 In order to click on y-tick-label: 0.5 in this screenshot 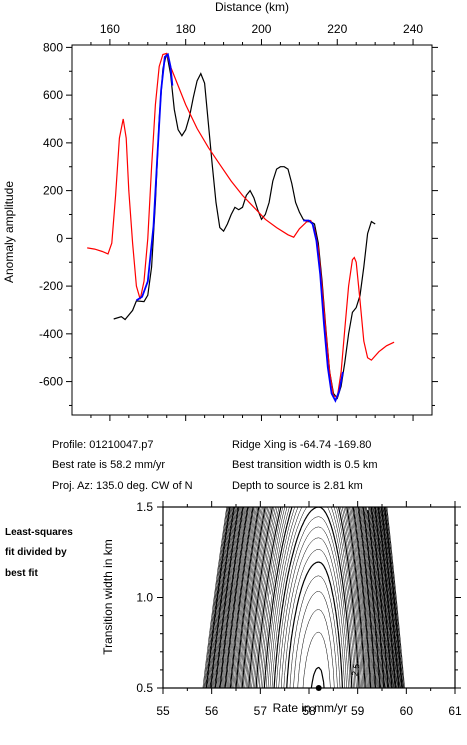, I will do `click(144, 688)`.